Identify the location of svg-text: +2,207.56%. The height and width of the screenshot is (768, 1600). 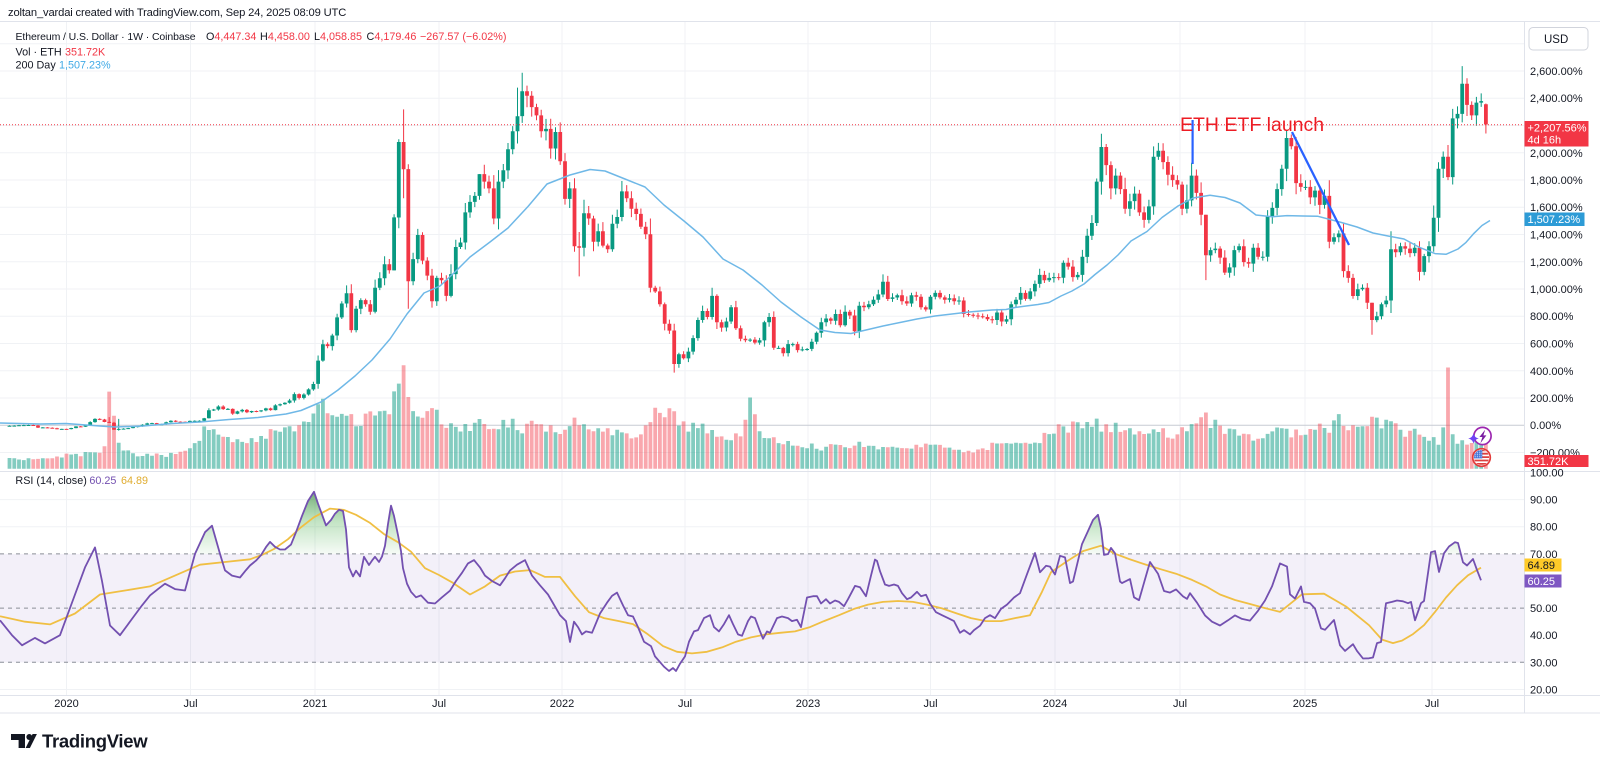
(1557, 129).